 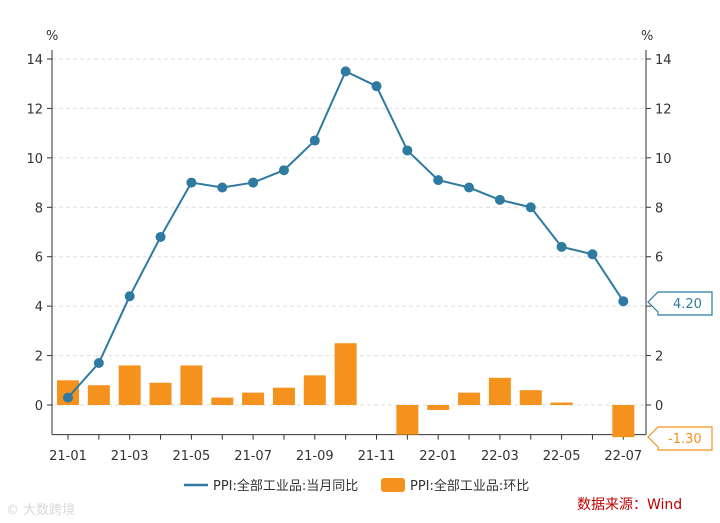 I want to click on y-tick-label-left: 6, so click(x=39, y=258).